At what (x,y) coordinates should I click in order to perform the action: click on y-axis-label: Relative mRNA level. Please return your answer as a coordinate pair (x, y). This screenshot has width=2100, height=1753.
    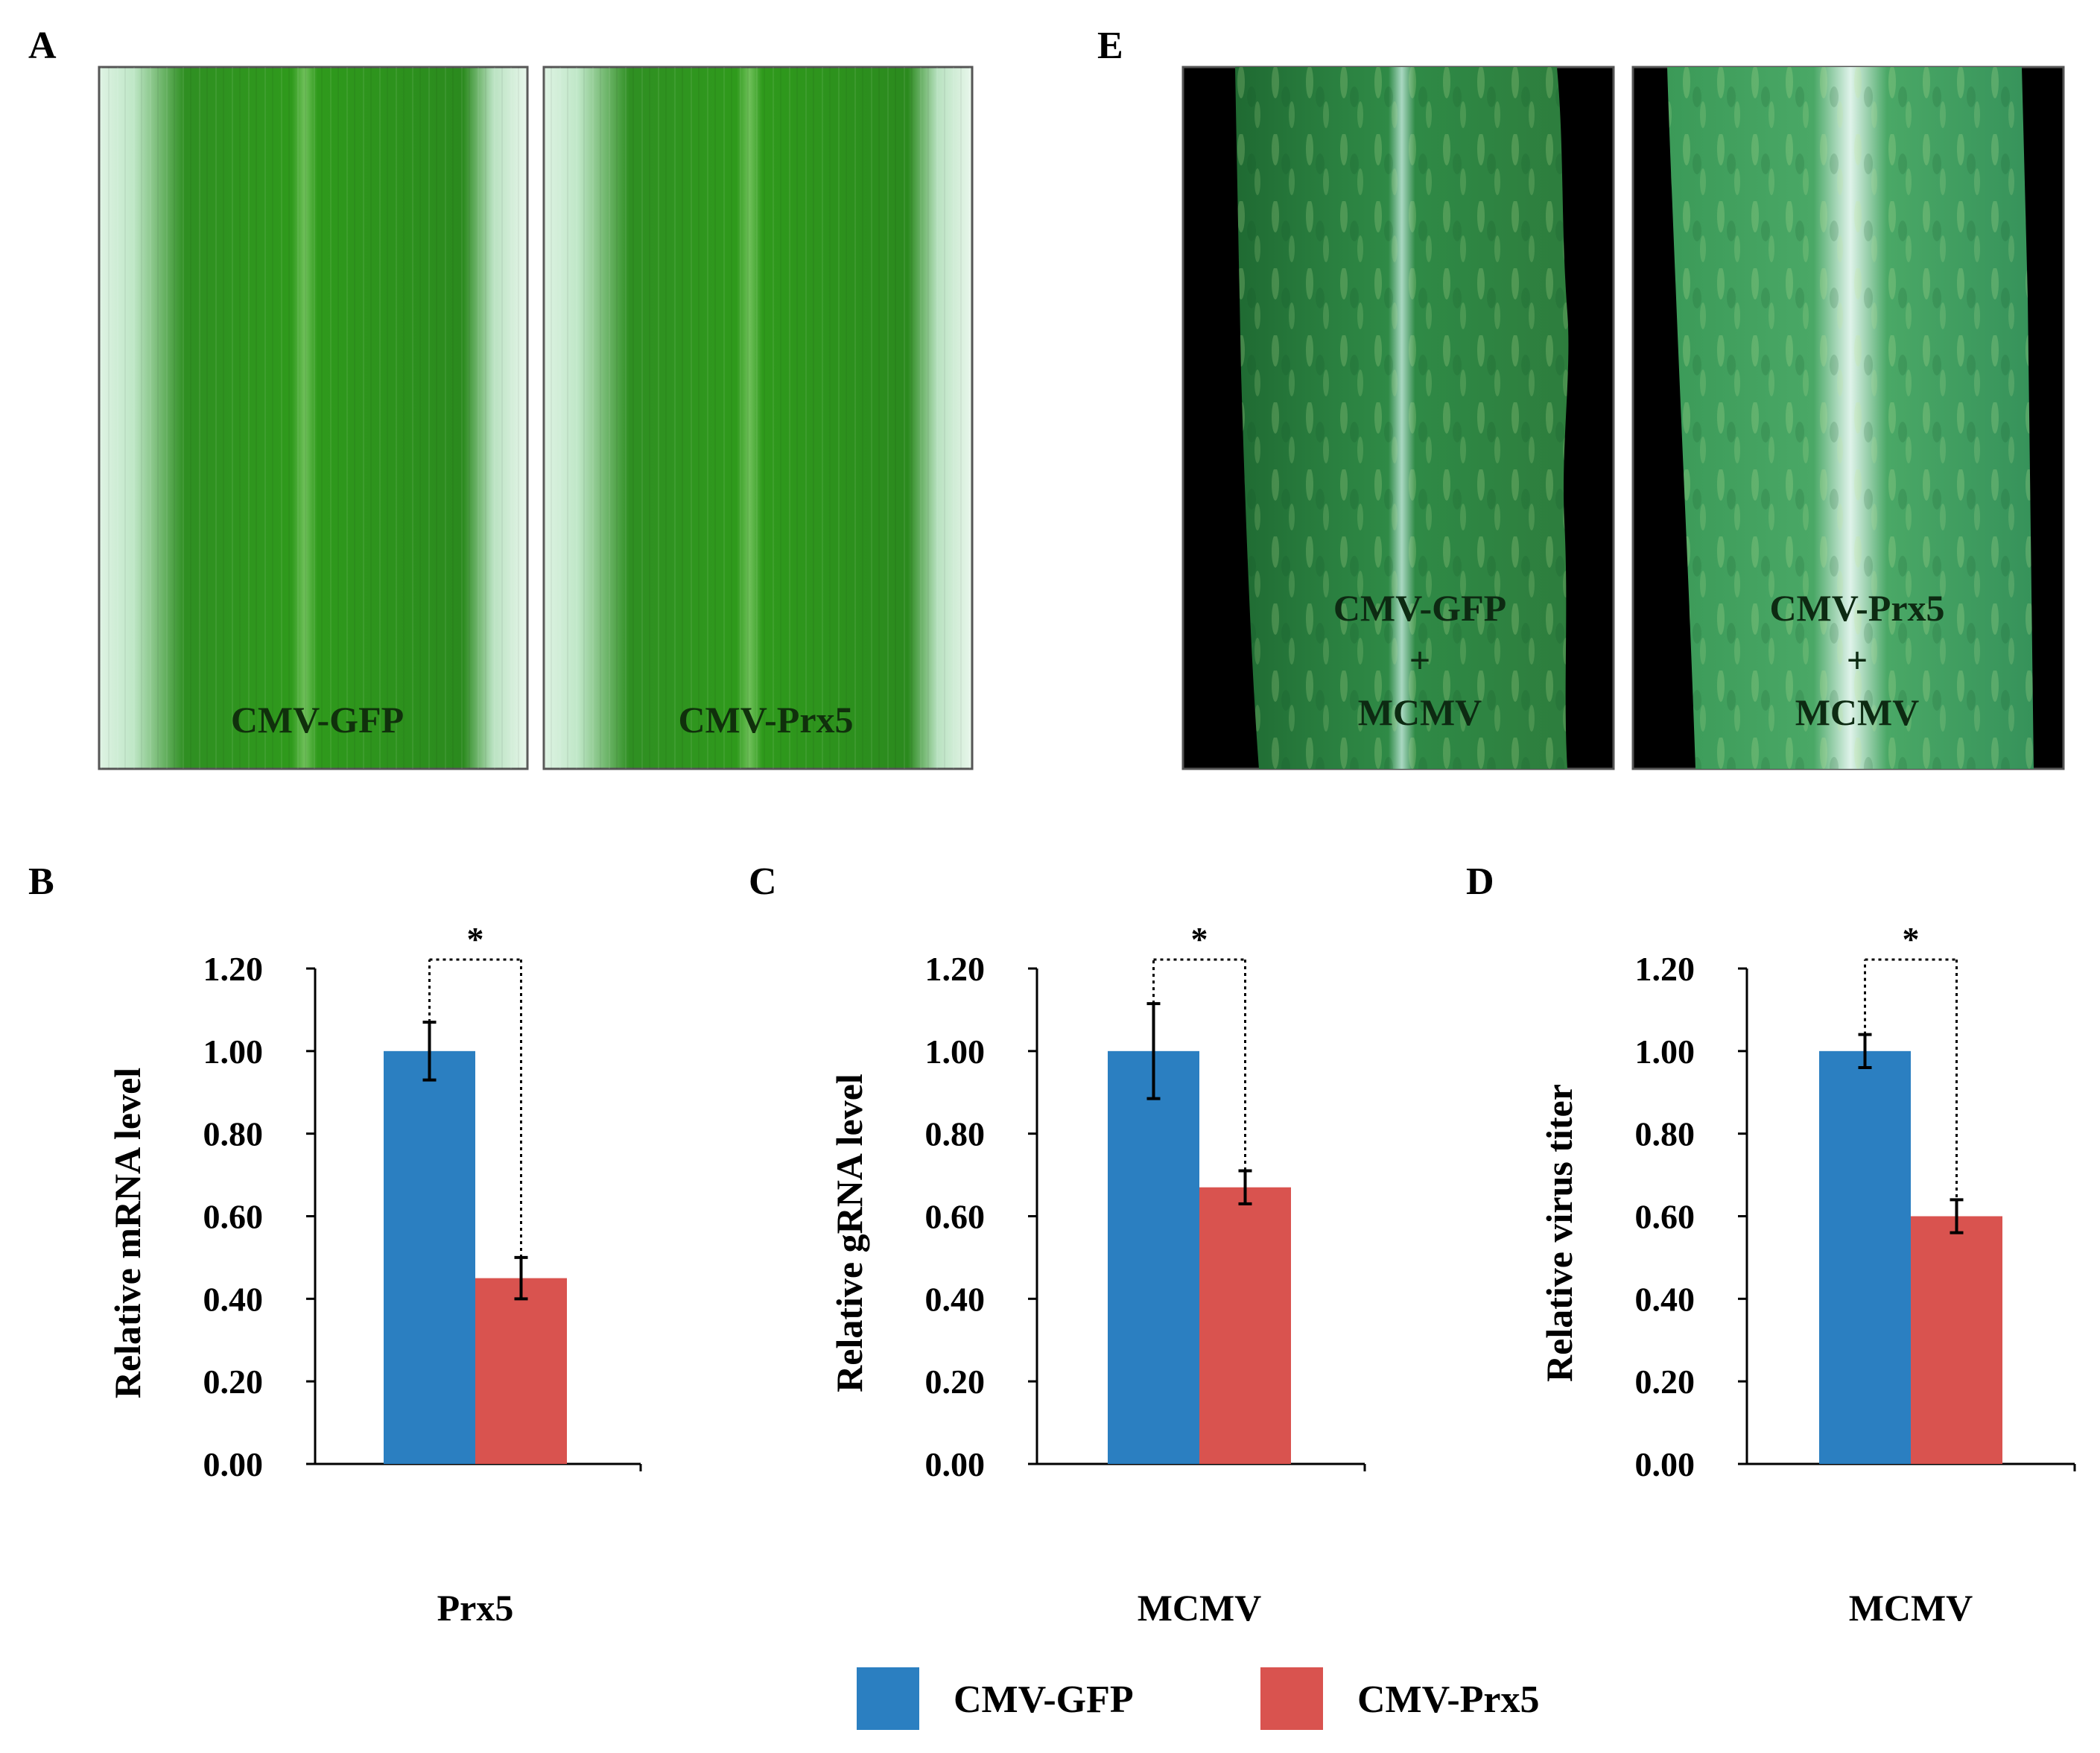
    Looking at the image, I should click on (127, 1233).